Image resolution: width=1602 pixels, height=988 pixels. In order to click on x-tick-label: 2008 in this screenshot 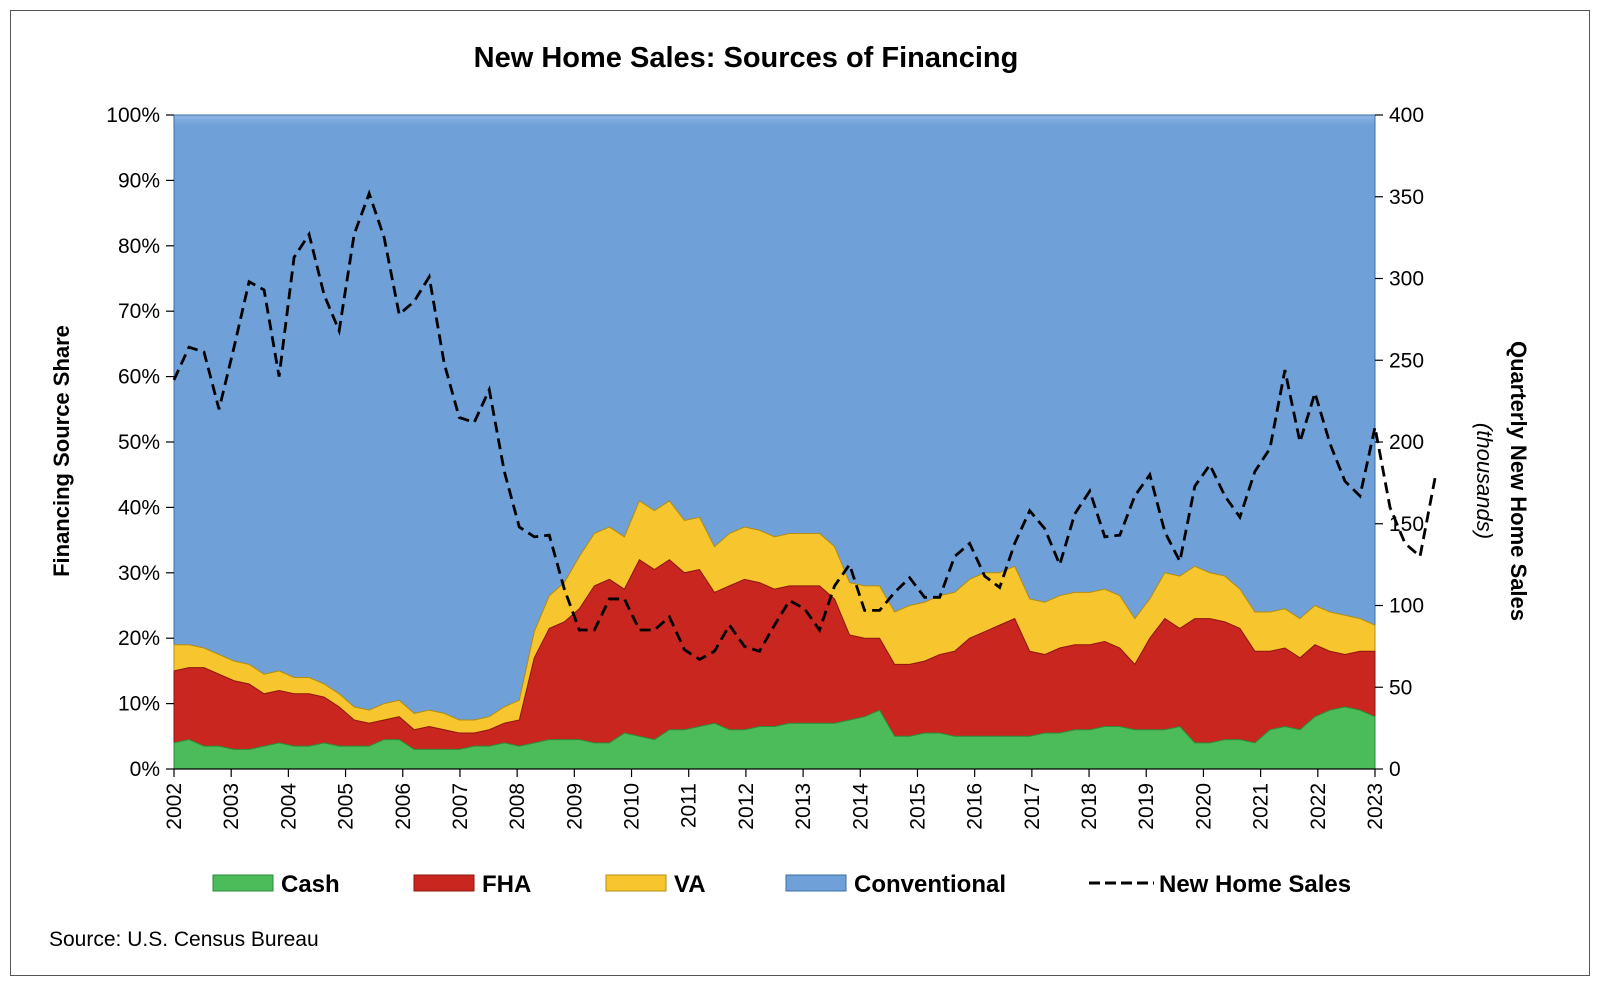, I will do `click(517, 806)`.